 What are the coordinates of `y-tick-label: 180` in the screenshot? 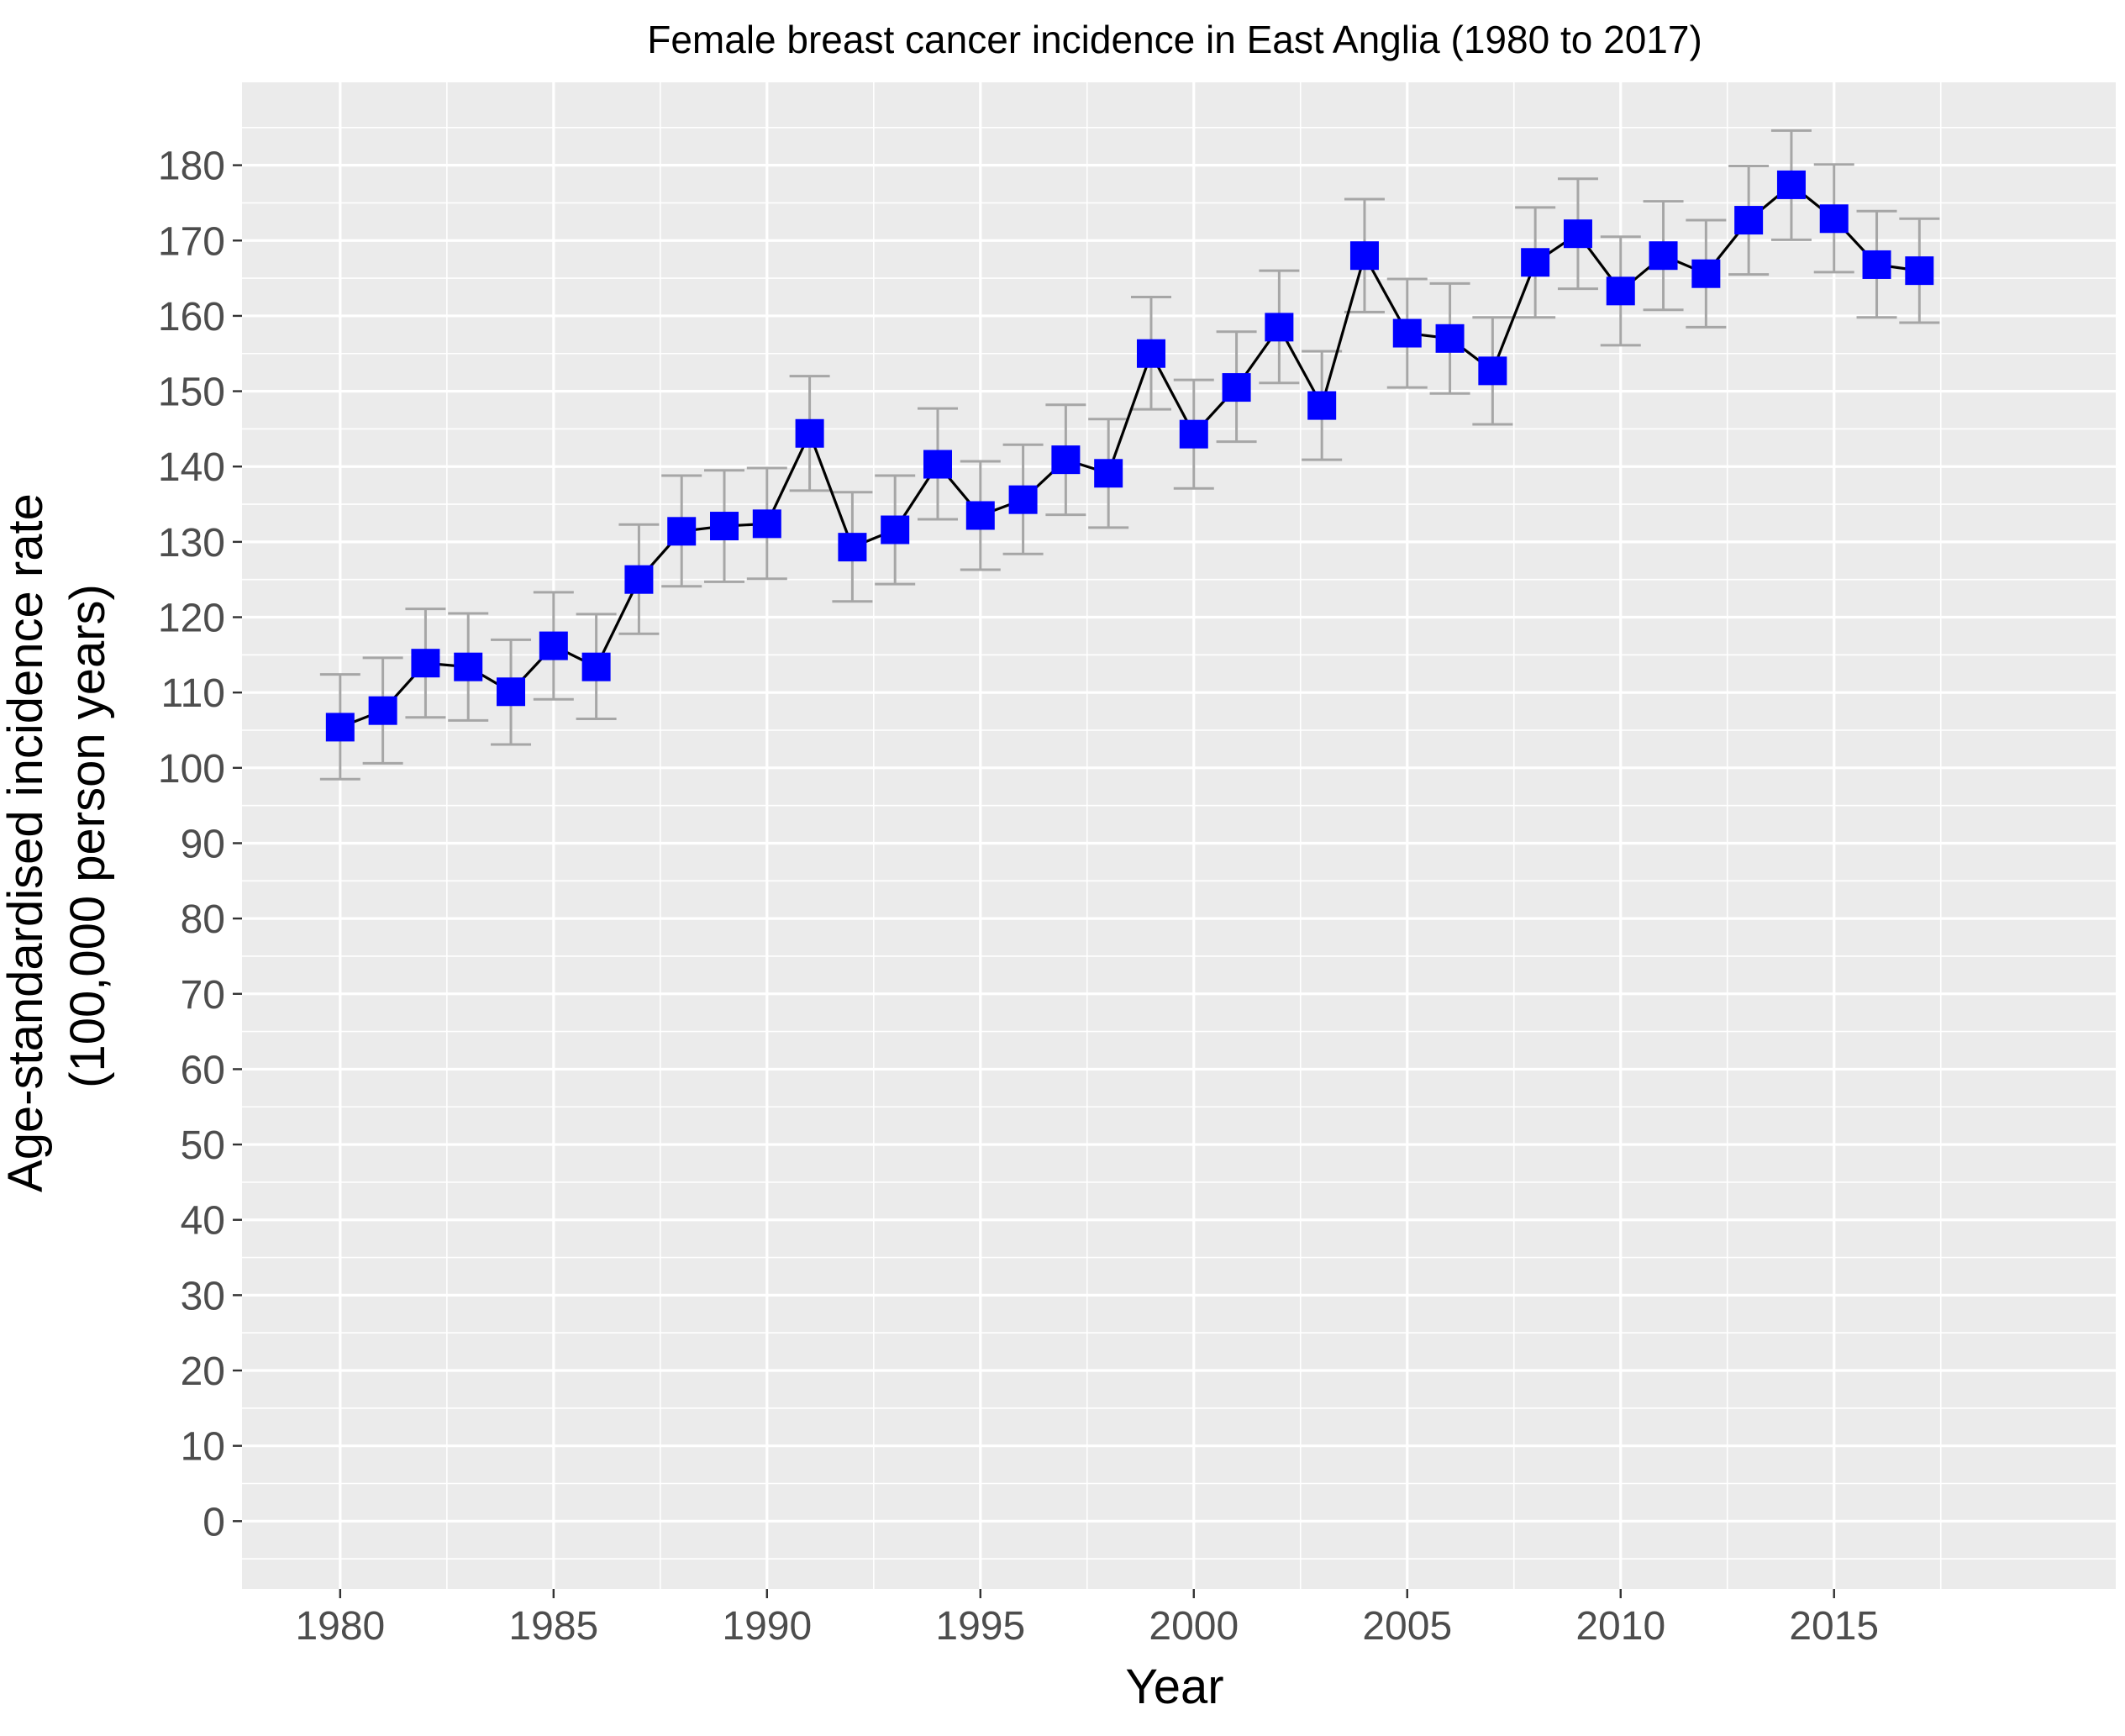 It's located at (191, 167).